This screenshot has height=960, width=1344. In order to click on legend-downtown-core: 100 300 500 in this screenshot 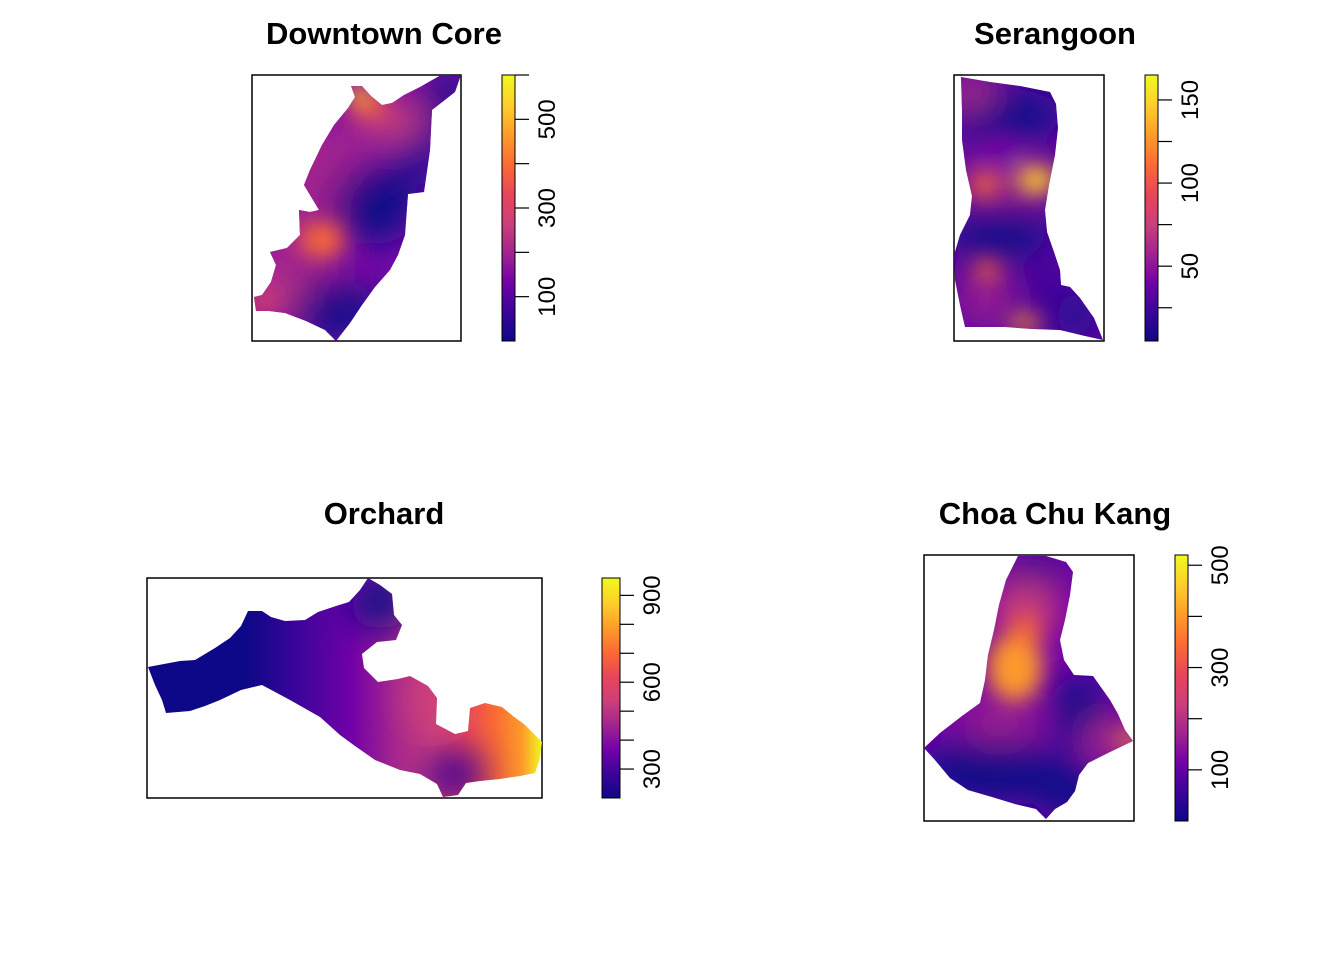, I will do `click(531, 208)`.